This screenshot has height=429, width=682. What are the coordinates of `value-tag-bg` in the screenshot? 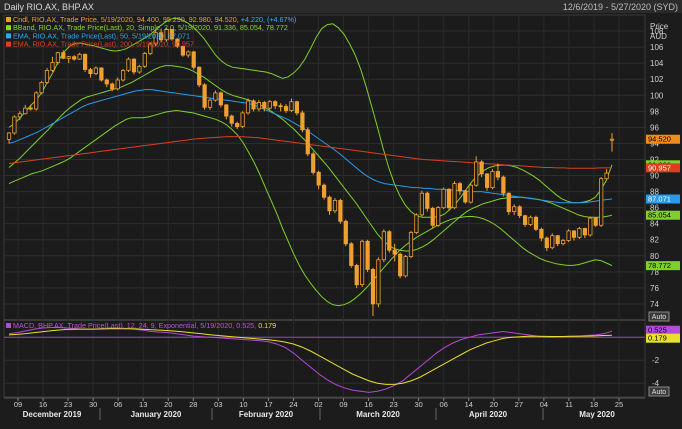 It's located at (663, 215).